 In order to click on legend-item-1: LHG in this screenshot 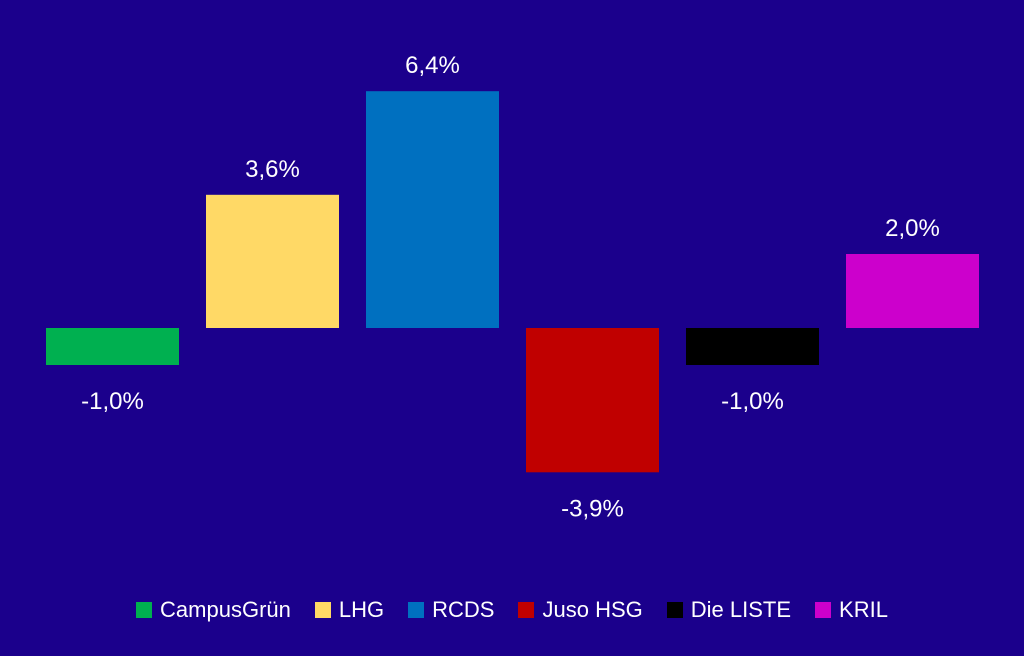, I will do `click(349, 610)`.